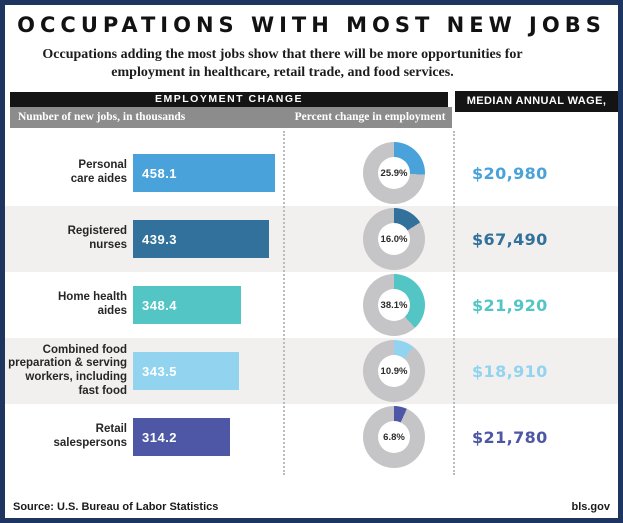 This screenshot has height=523, width=623. I want to click on jobs-bar: 458.1, so click(204, 173).